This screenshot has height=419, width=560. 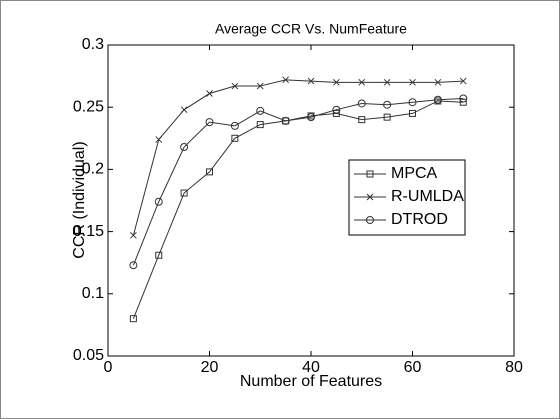 I want to click on legend-label: MPCA, so click(x=414, y=173).